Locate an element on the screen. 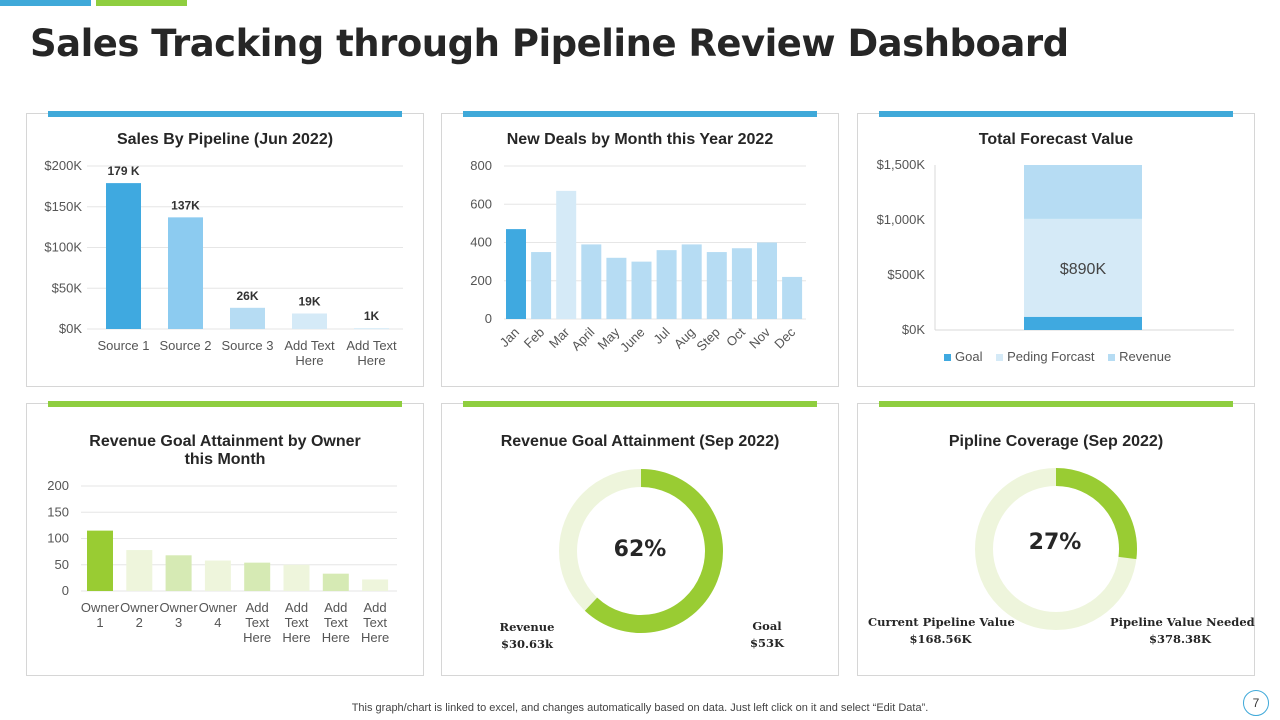 The image size is (1280, 720). x-tick-label: Jan is located at coordinates (509, 337).